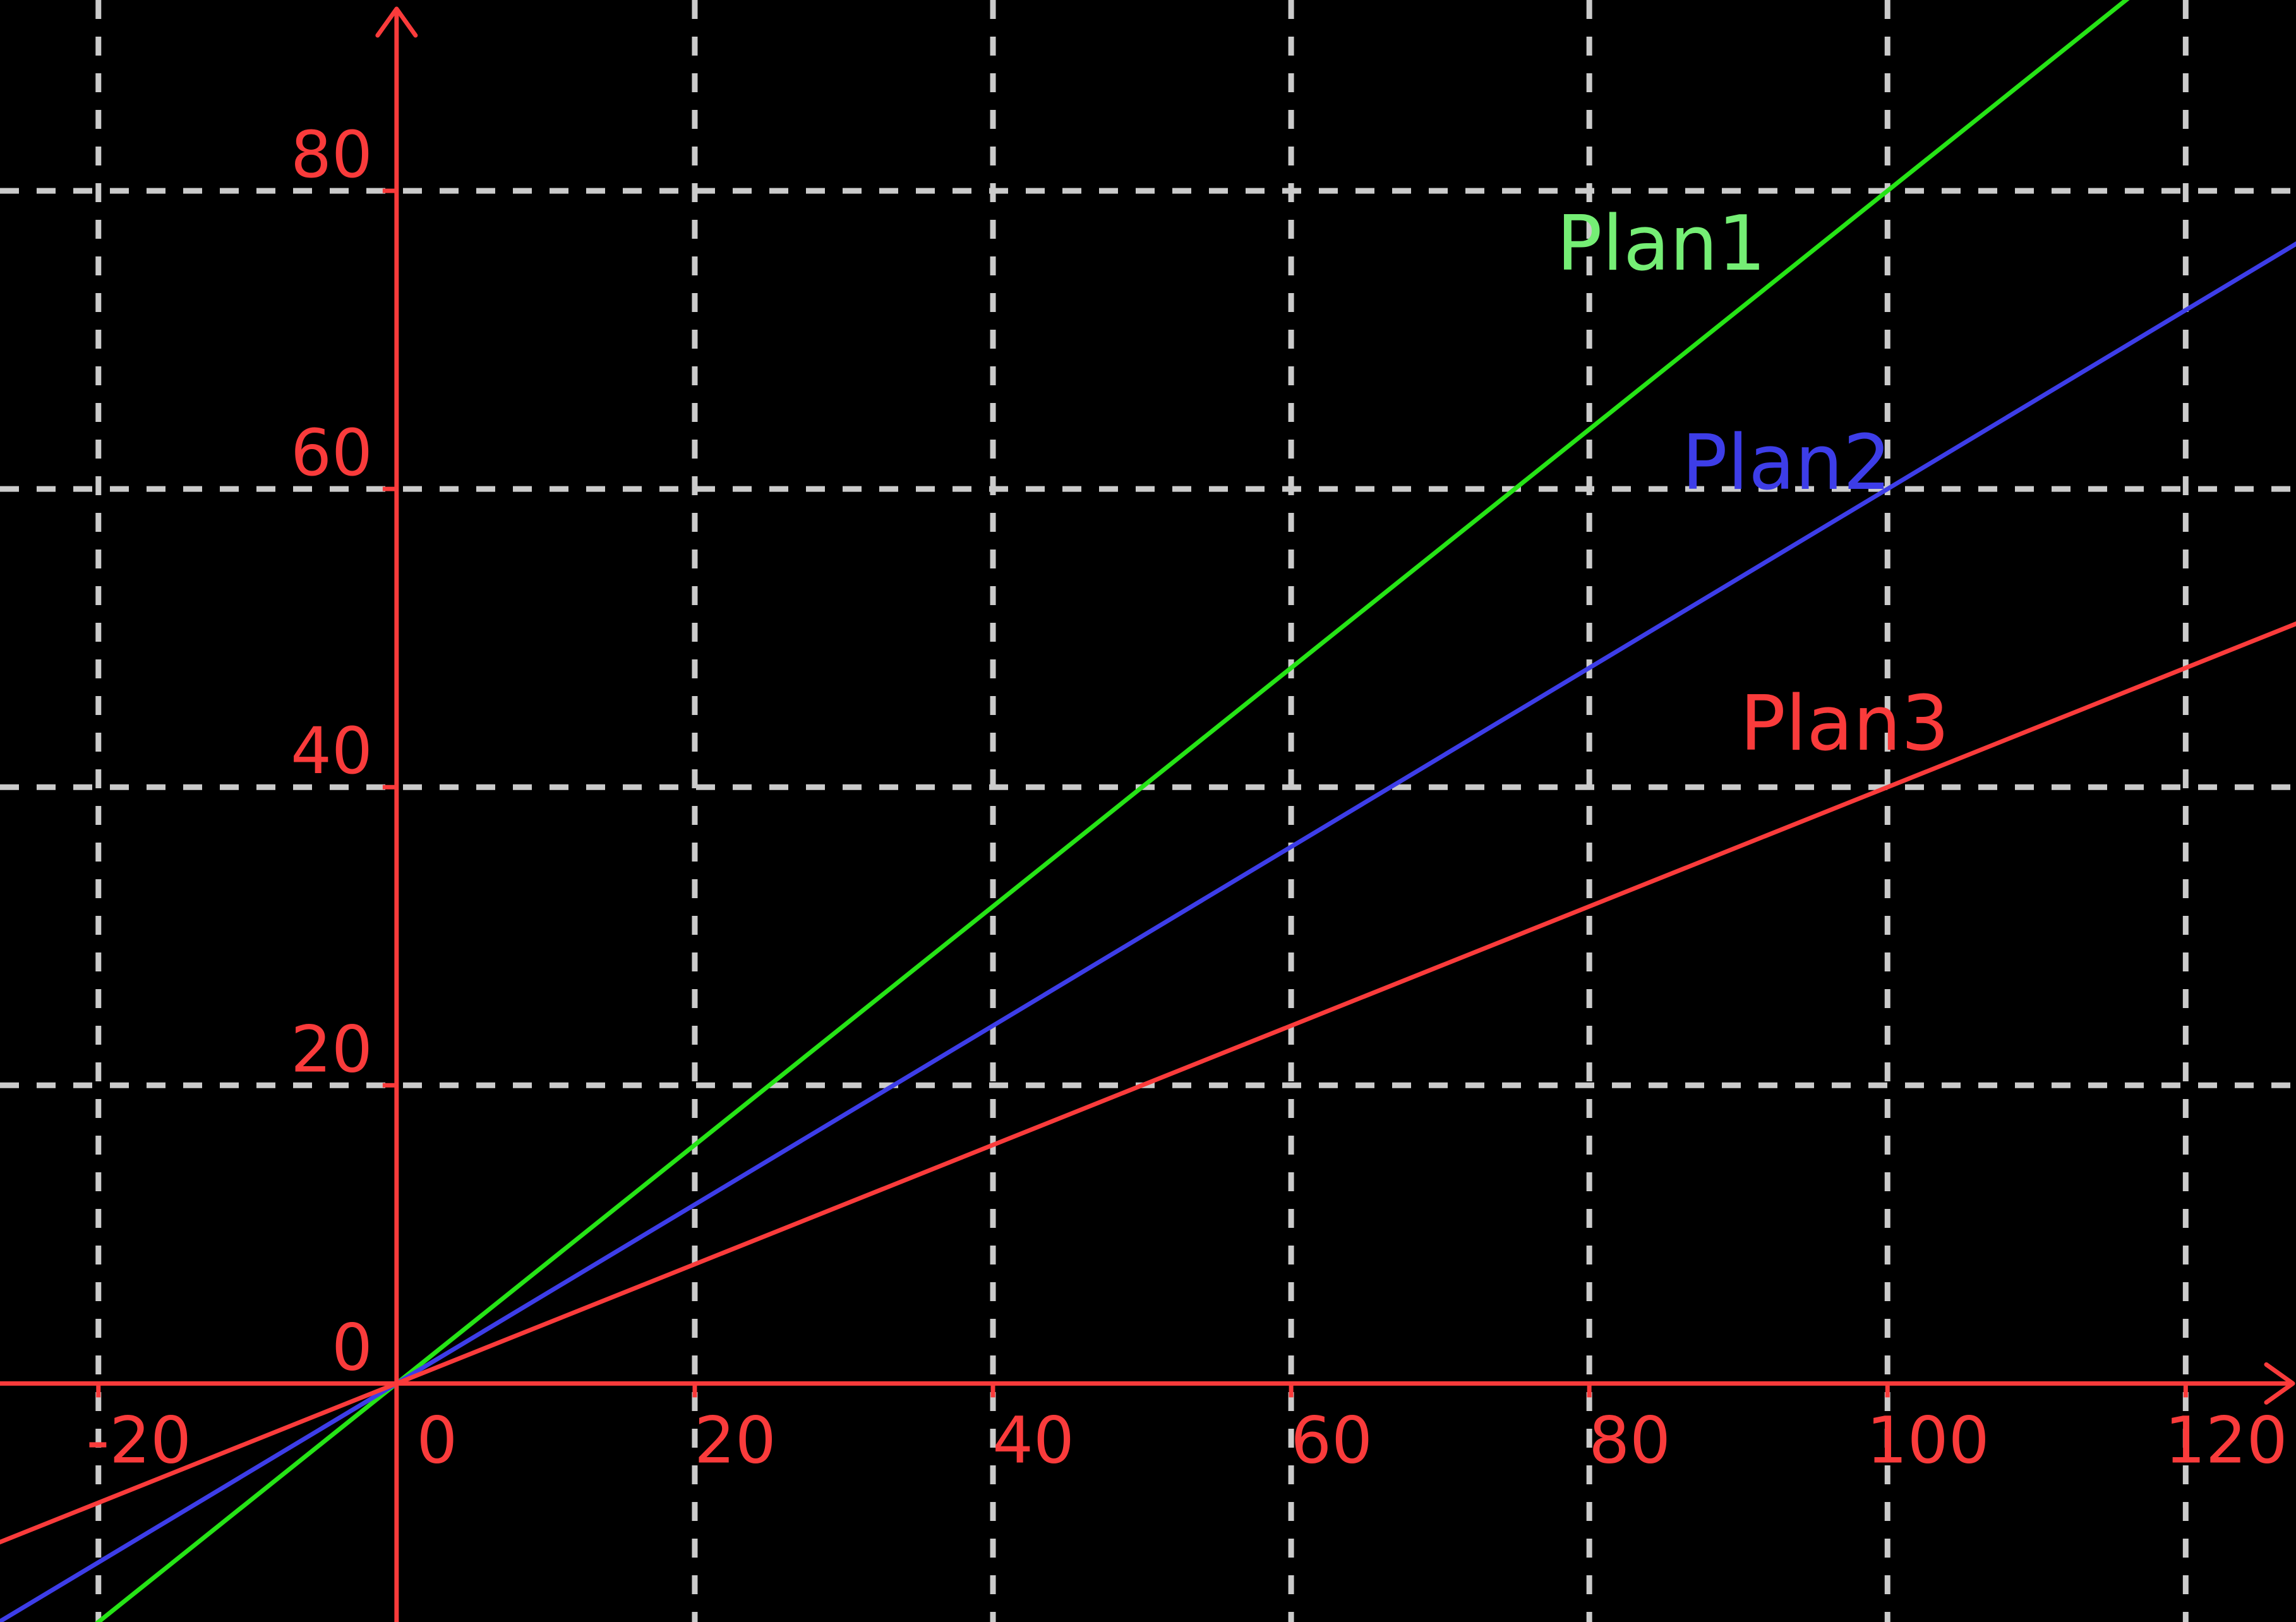  I want to click on x-tick-label: 20, so click(735, 1440).